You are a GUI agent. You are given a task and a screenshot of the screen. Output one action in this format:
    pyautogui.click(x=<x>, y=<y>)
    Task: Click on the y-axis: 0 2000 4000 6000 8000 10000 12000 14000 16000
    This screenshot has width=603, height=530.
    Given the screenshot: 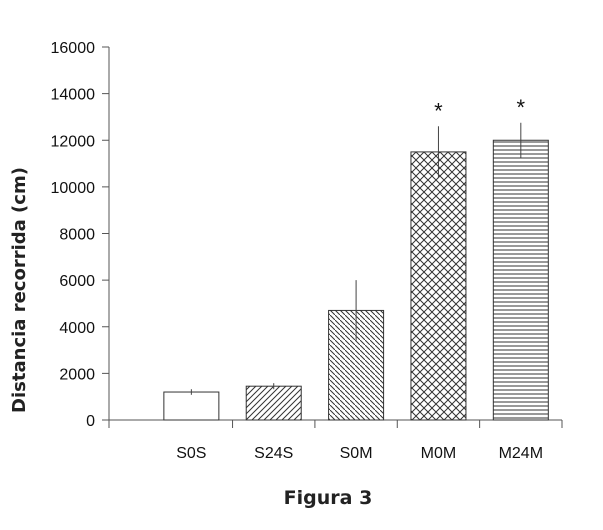 What is the action you would take?
    pyautogui.click(x=80, y=235)
    